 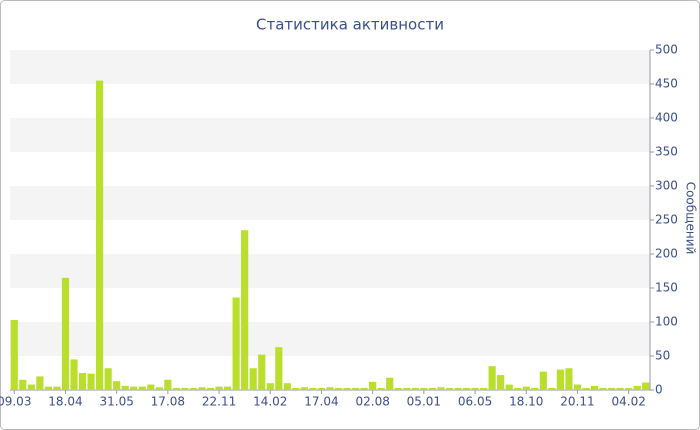 I want to click on y-tick-label: 150, so click(x=666, y=288).